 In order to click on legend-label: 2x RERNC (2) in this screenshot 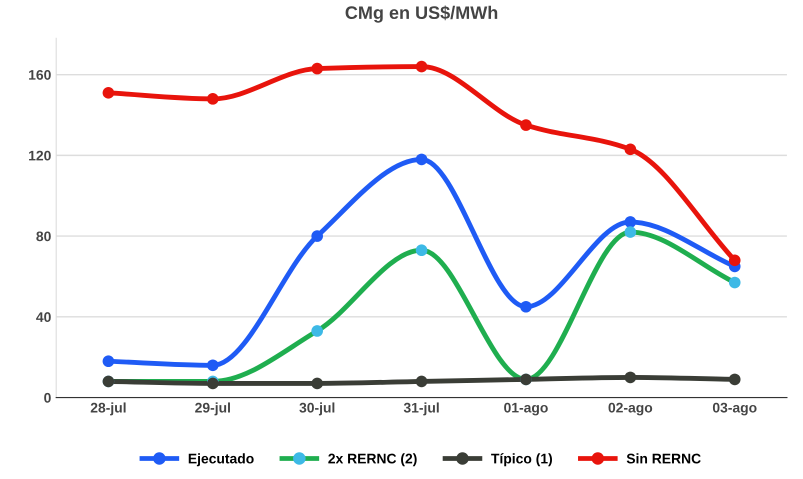, I will do `click(372, 459)`.